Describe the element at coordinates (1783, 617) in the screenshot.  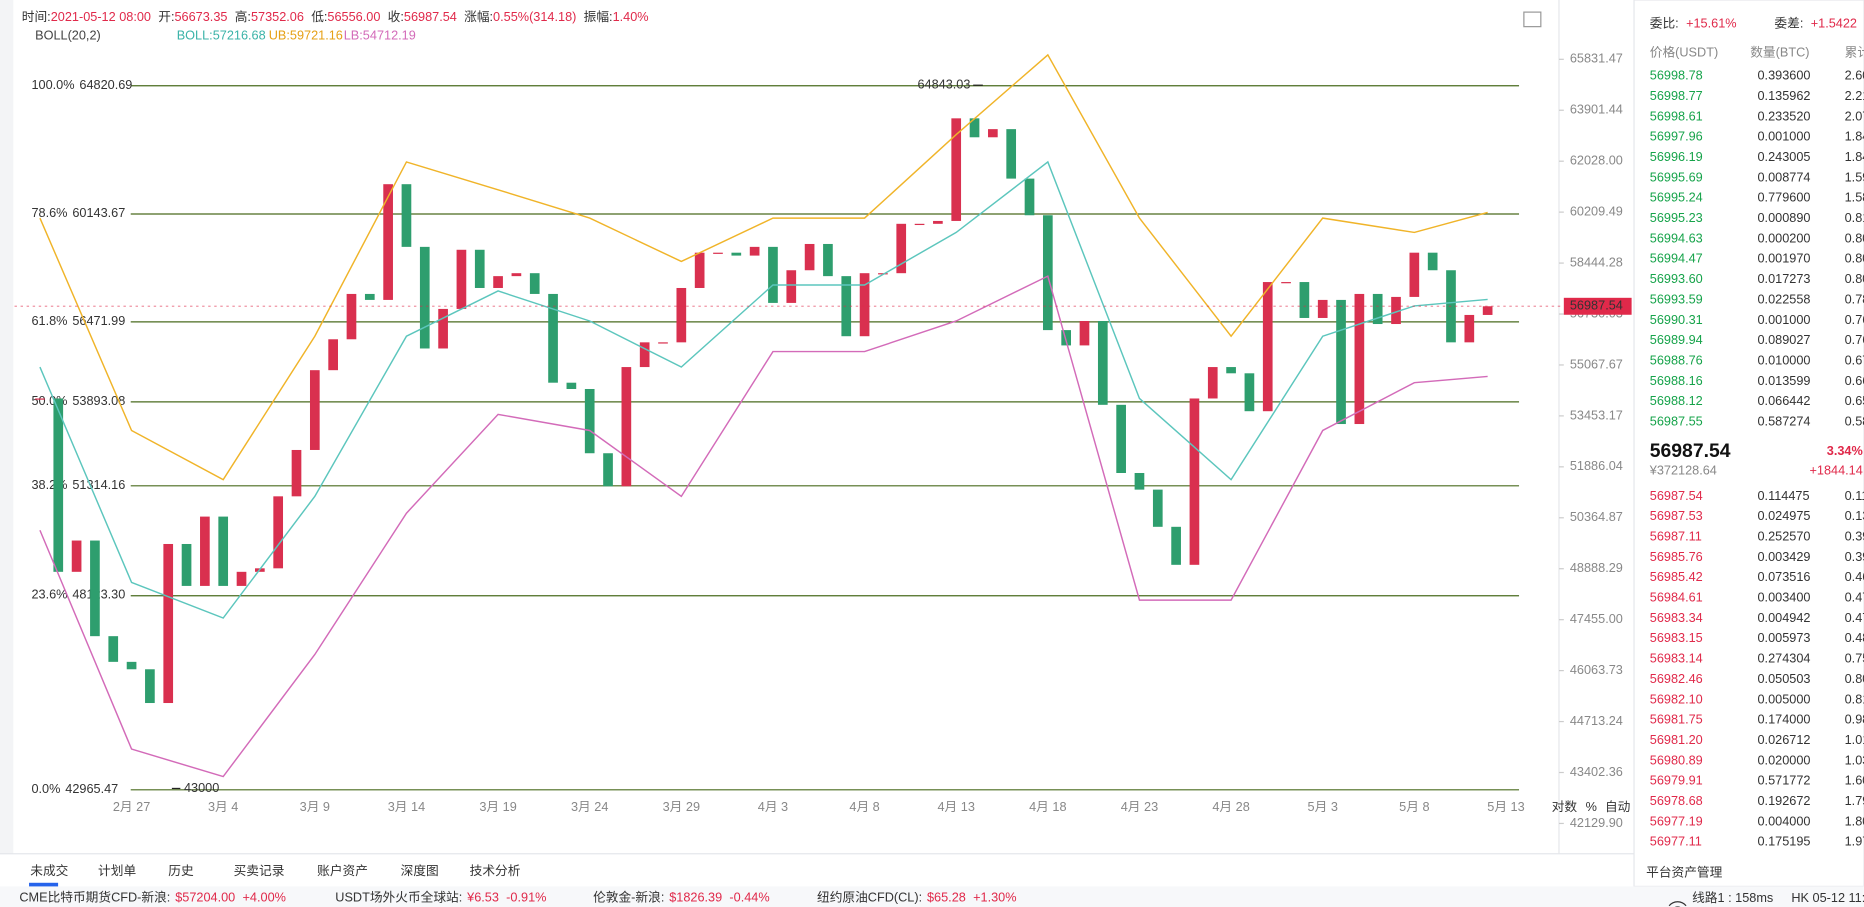
I see `book-qty: 0.004942` at that location.